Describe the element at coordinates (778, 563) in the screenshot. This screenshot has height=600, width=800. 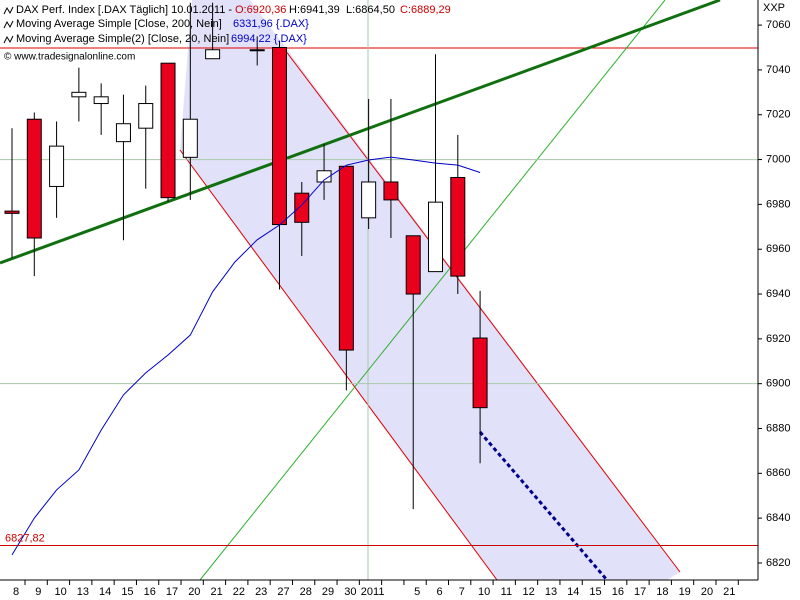
I see `y-tick-label: 6820` at that location.